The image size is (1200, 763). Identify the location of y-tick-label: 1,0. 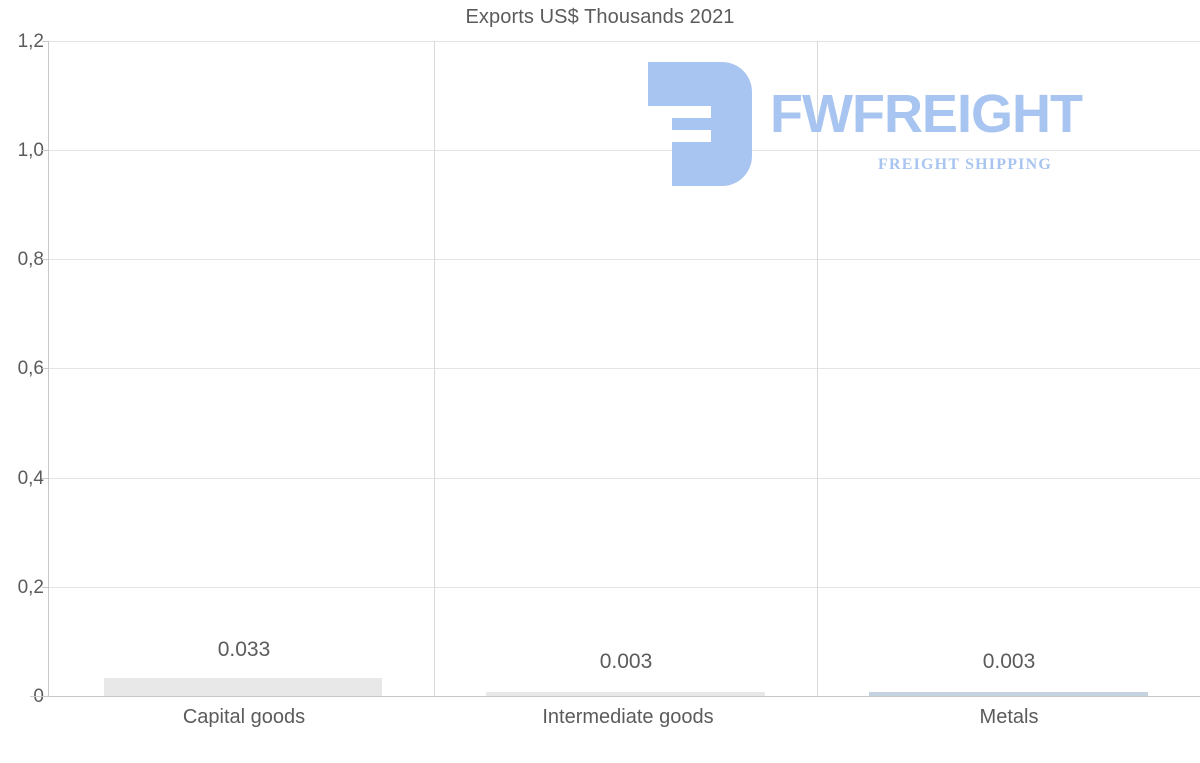
(30, 150).